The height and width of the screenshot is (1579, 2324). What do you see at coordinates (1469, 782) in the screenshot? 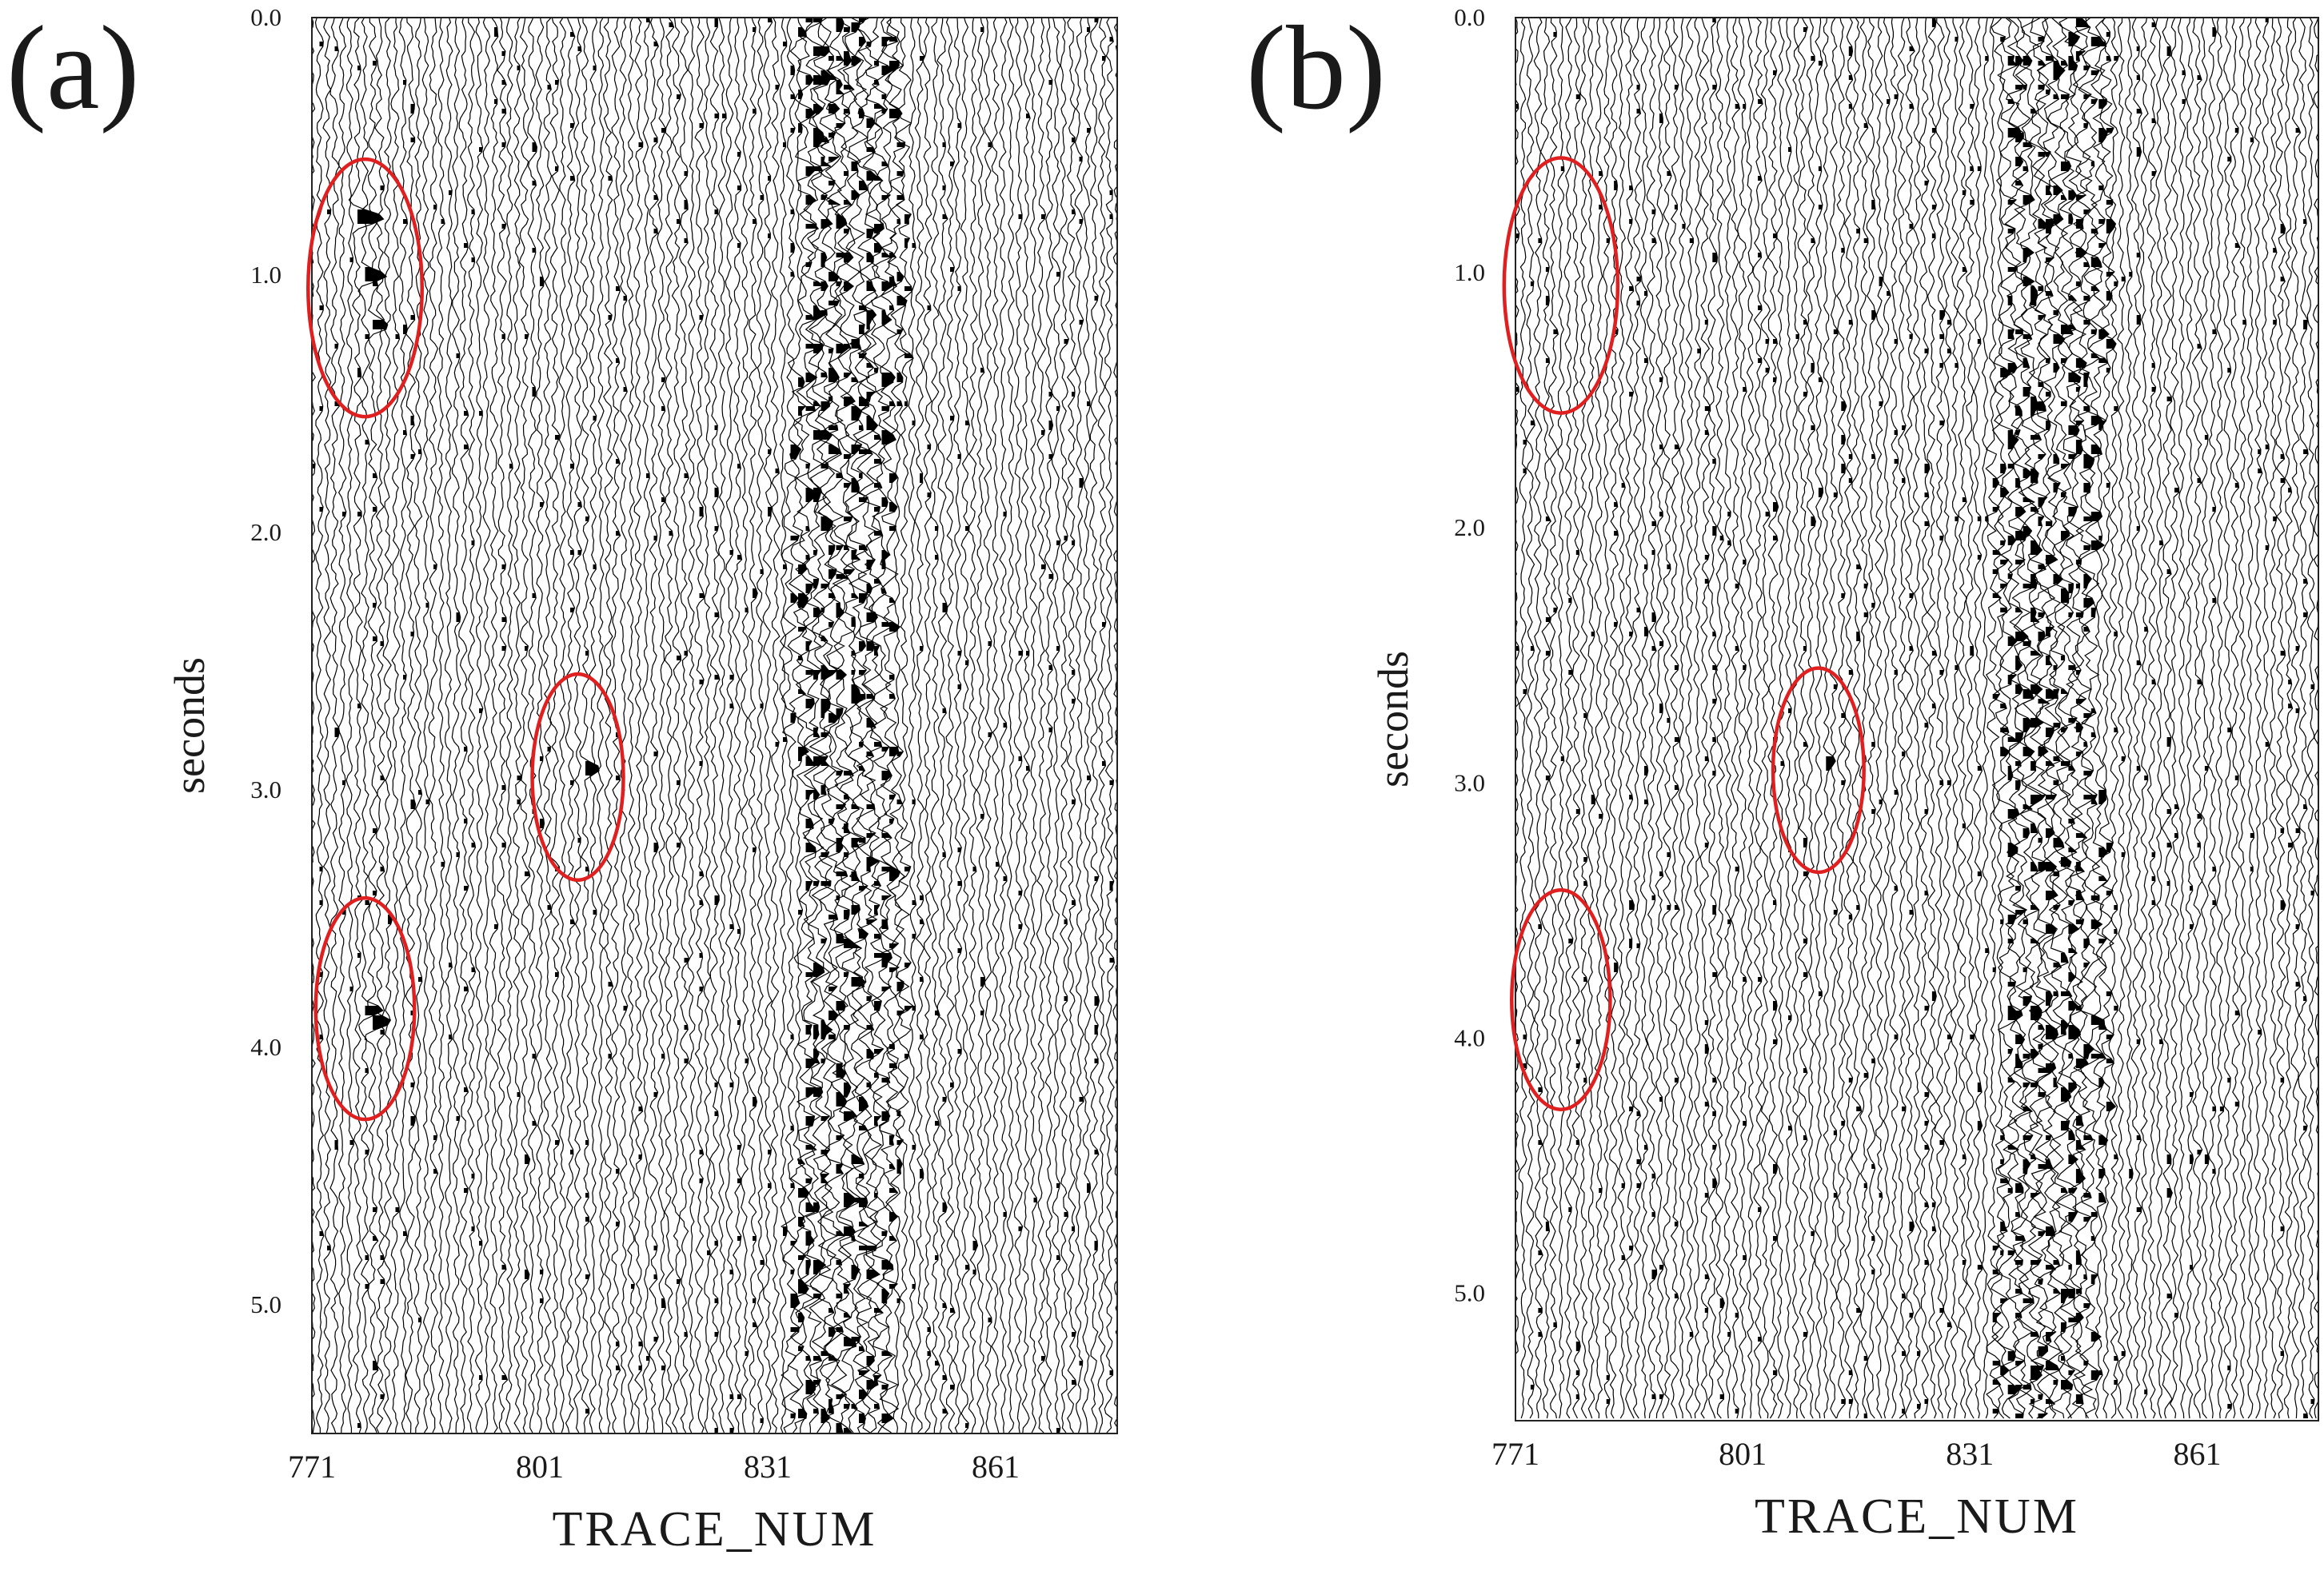
I see `y-tick-label: 3.0` at bounding box center [1469, 782].